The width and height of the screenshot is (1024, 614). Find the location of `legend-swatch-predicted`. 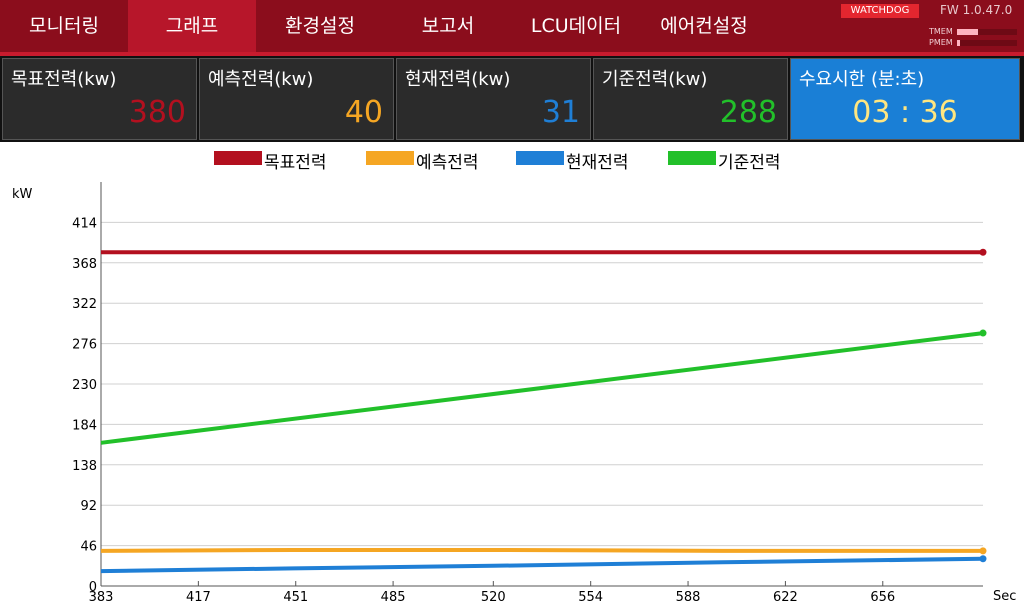

legend-swatch-predicted is located at coordinates (390, 158).